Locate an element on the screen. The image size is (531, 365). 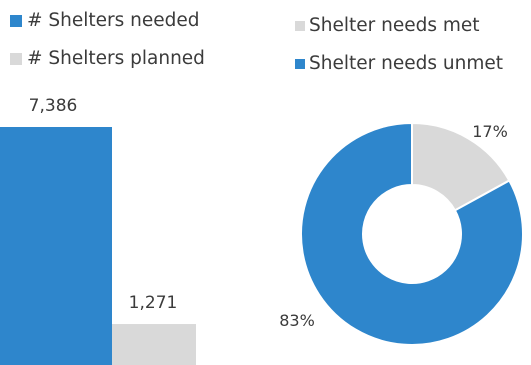
legend-item-shelters-needed: # Shelters needed is located at coordinates (105, 20).